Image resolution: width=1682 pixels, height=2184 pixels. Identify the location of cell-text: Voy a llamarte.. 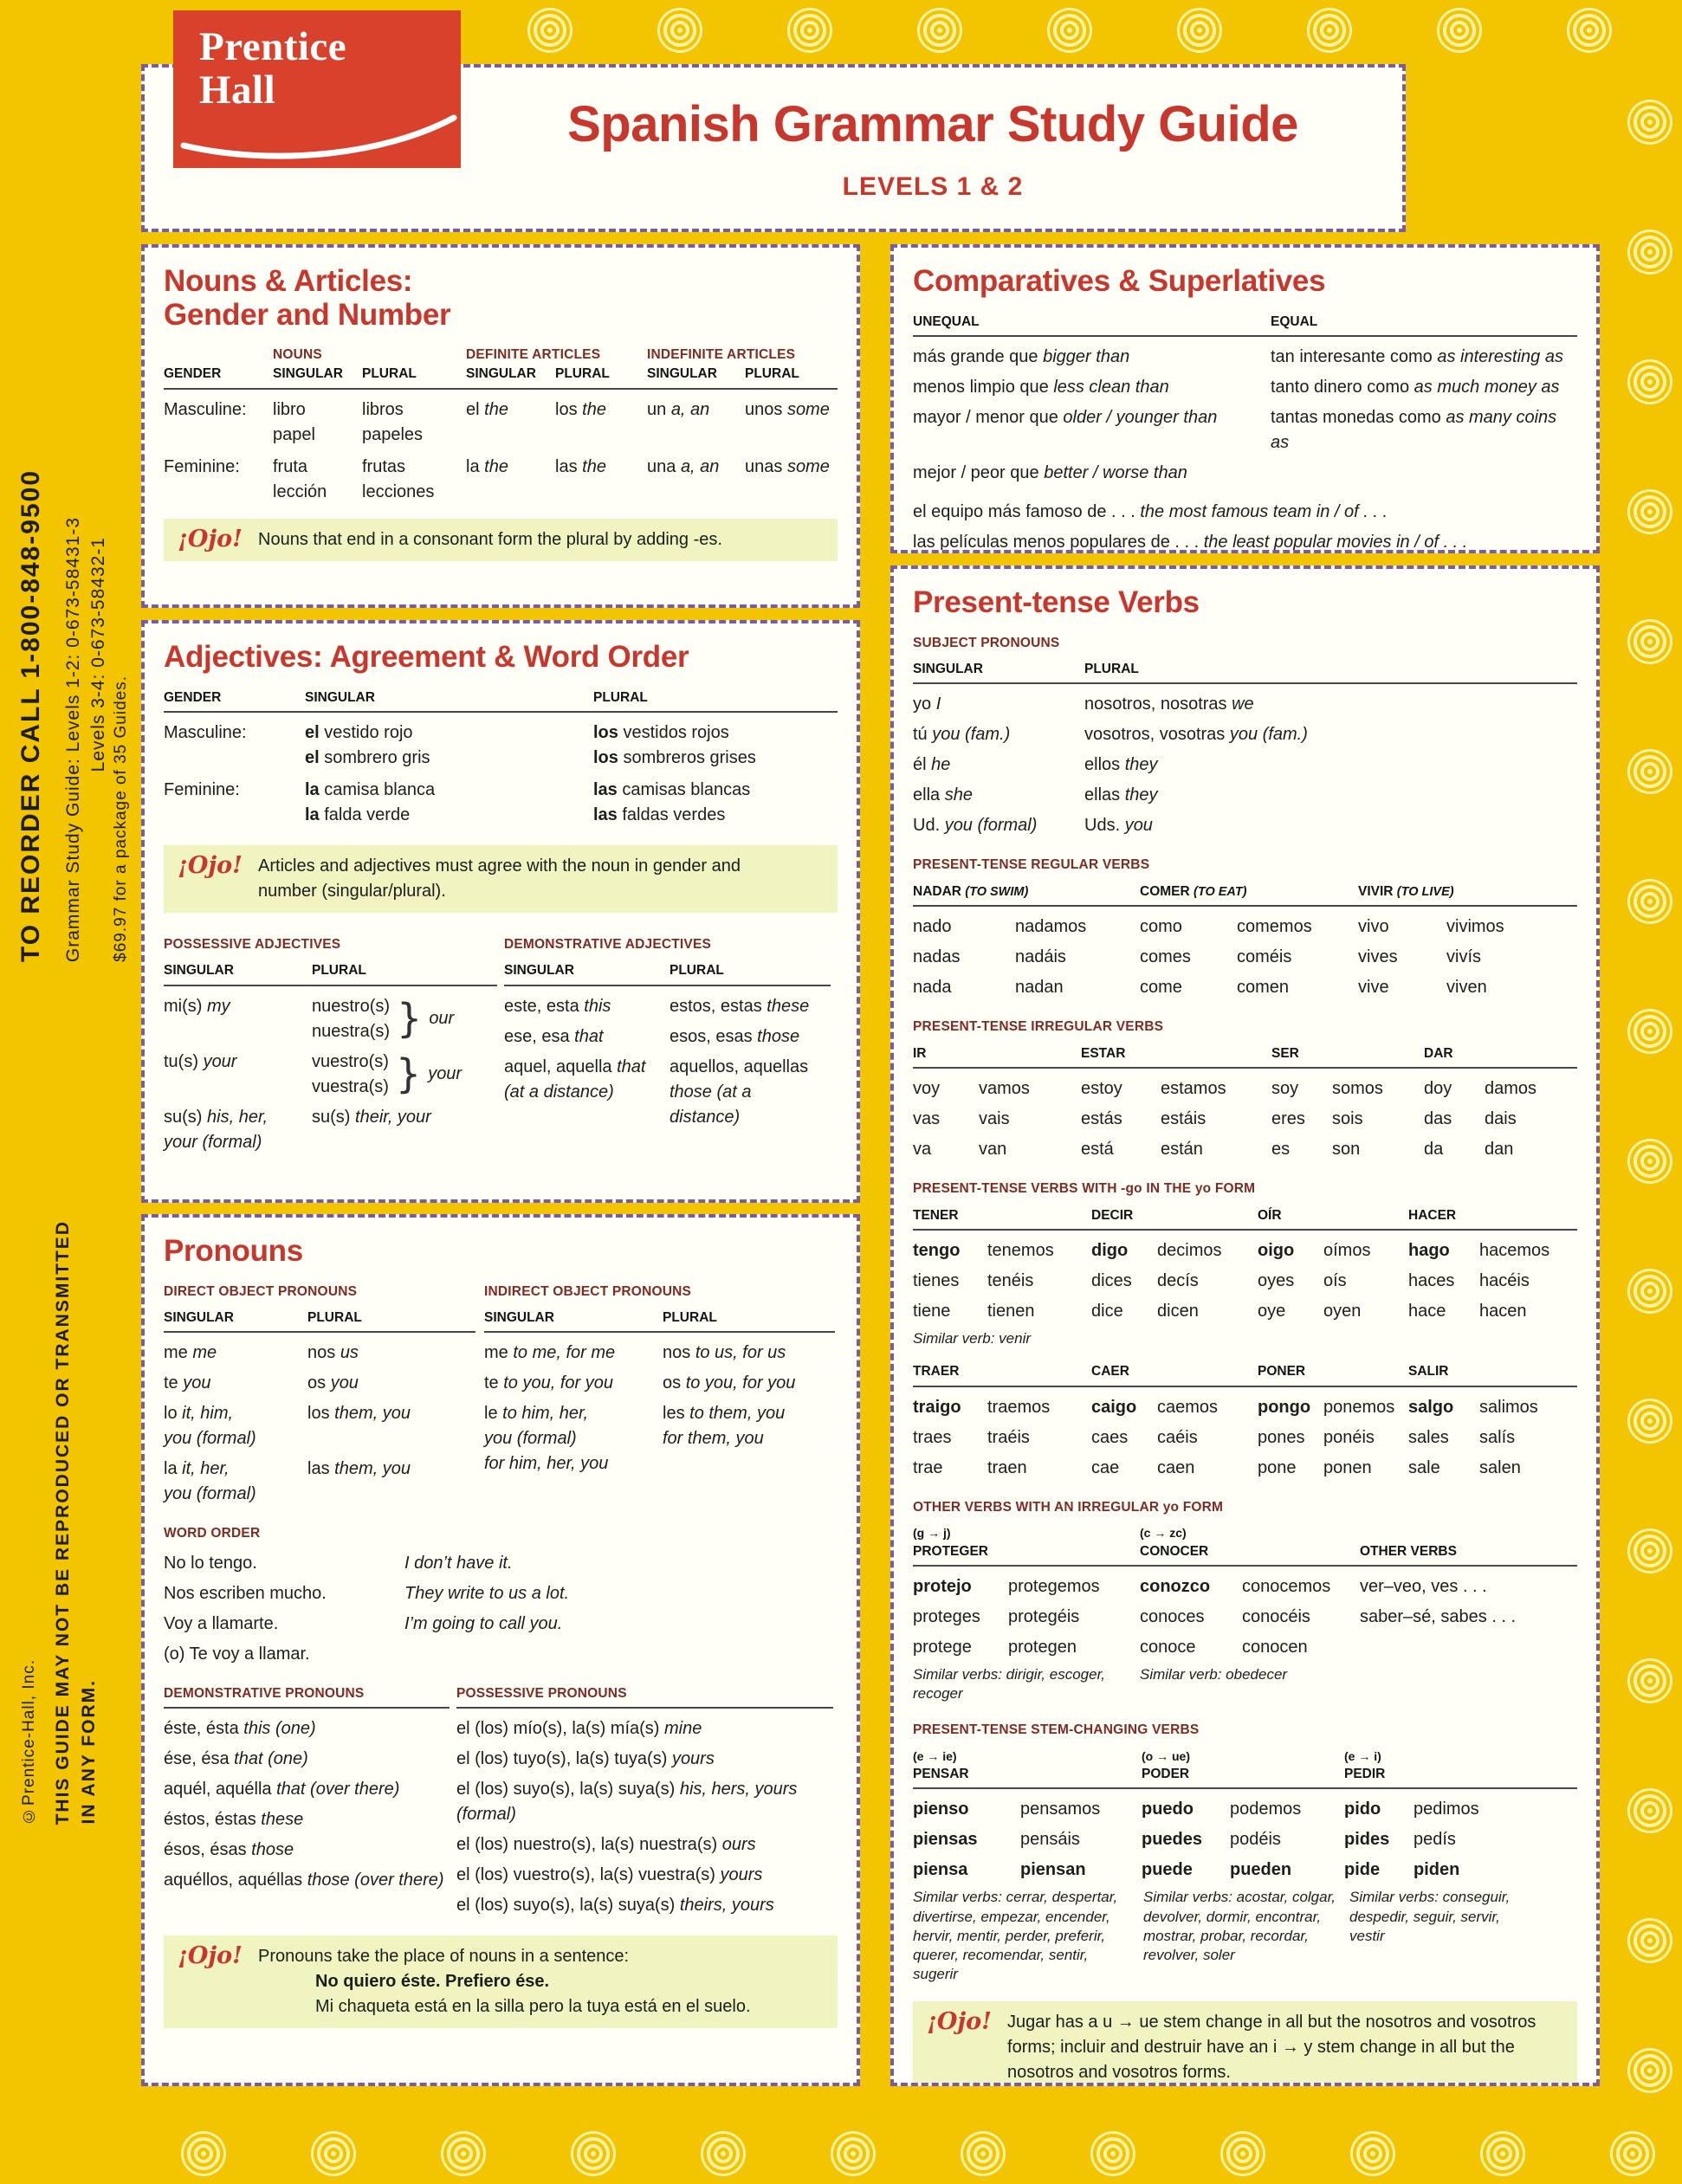
(222, 1623).